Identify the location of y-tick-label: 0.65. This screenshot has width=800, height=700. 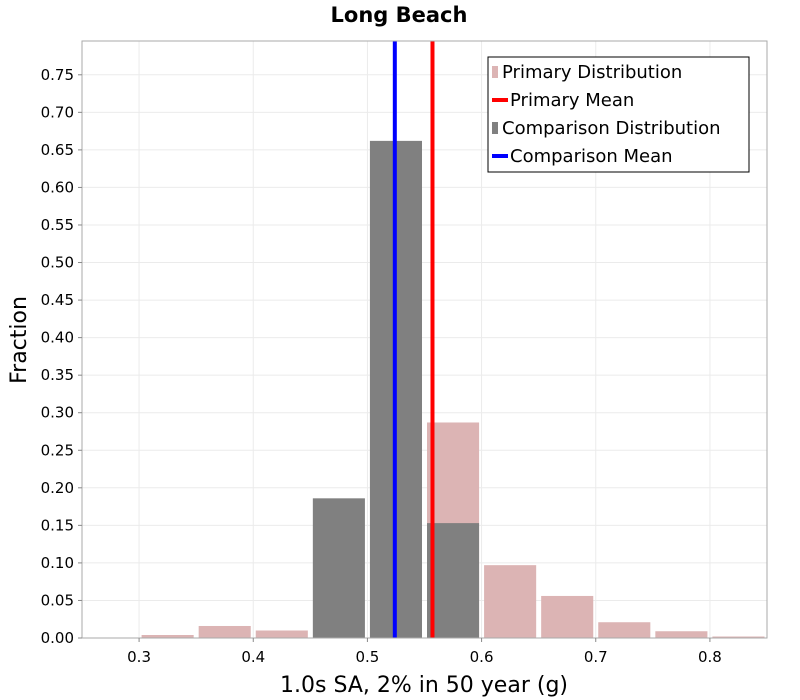
(57, 150).